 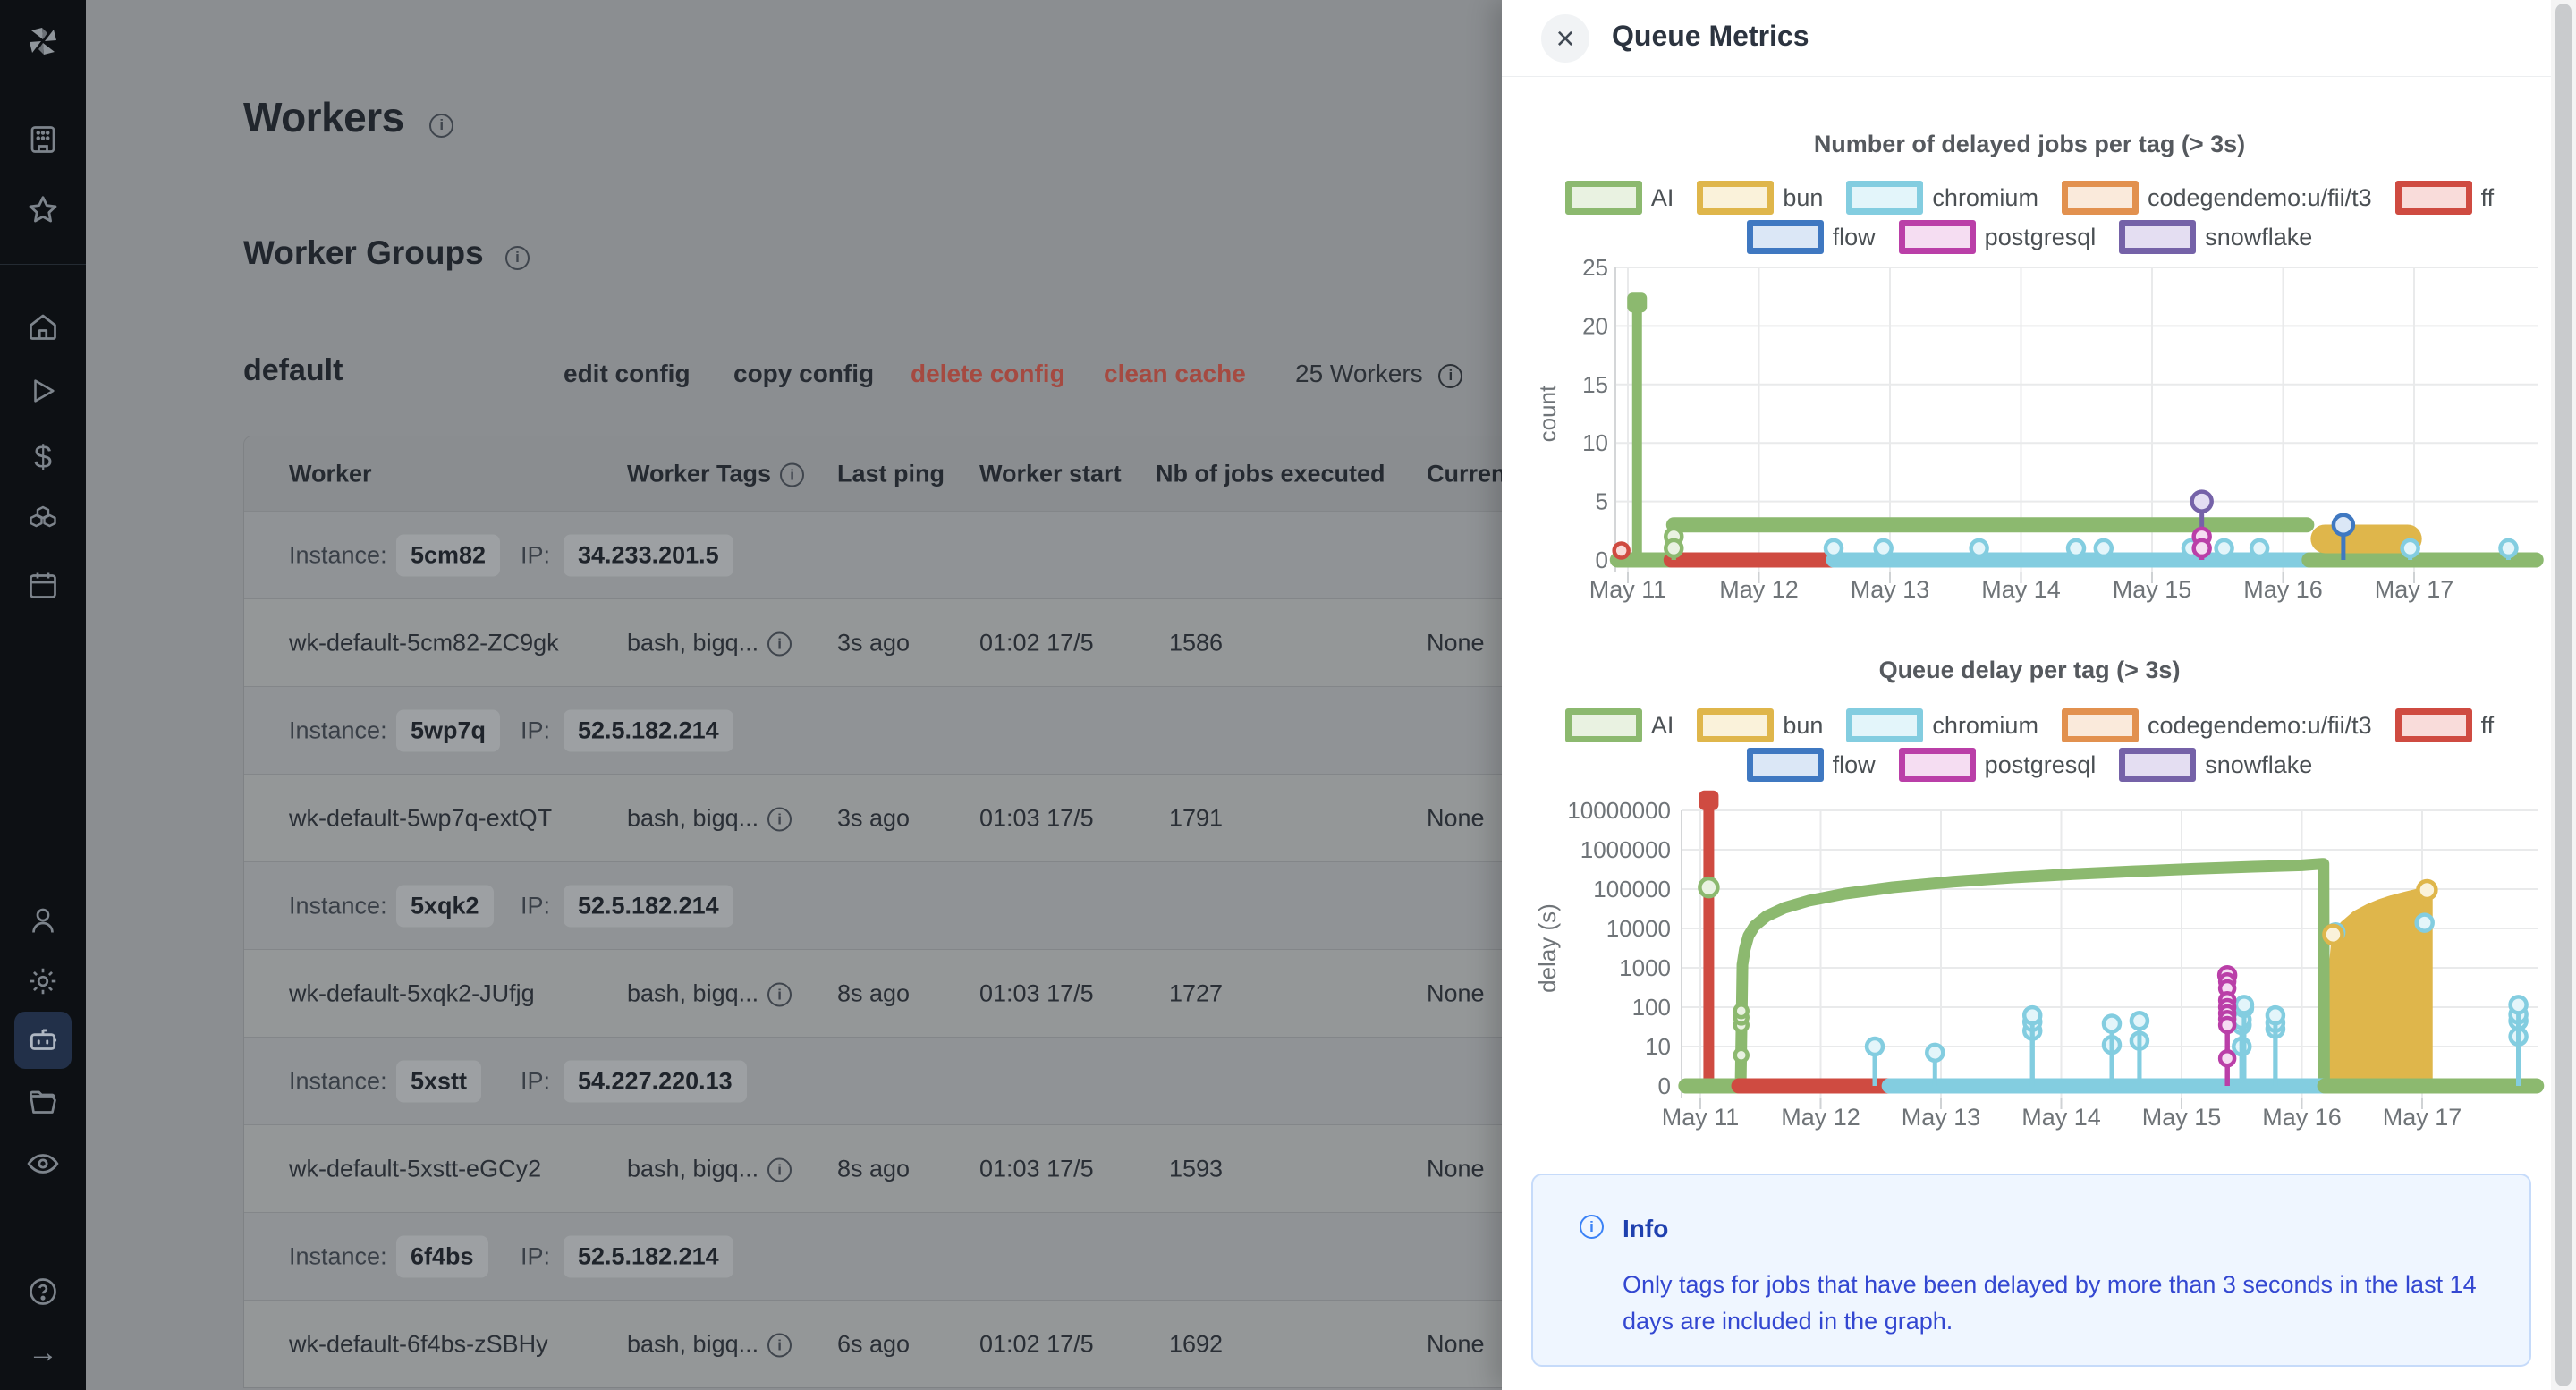 I want to click on delete-config-button: delete config, so click(x=988, y=373).